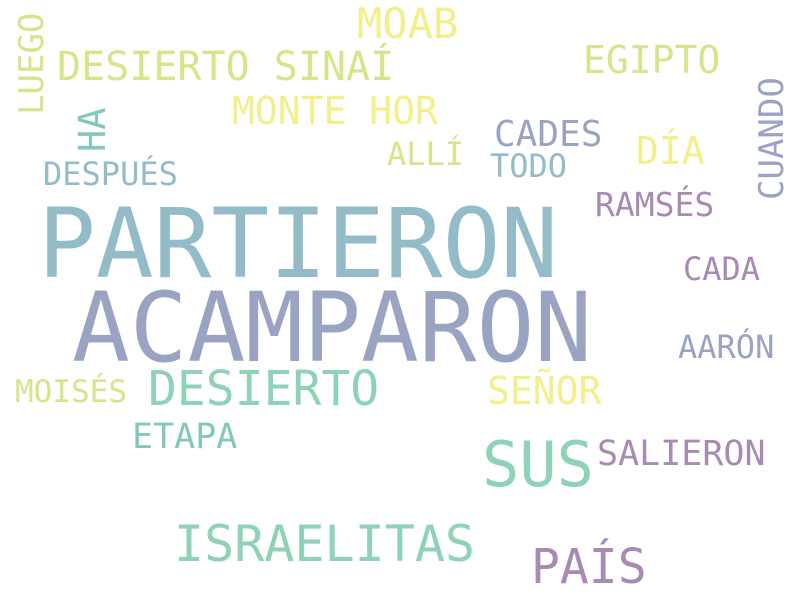 This screenshot has width=800, height=600. What do you see at coordinates (298, 244) in the screenshot?
I see `word-partieron: PARTIERON` at bounding box center [298, 244].